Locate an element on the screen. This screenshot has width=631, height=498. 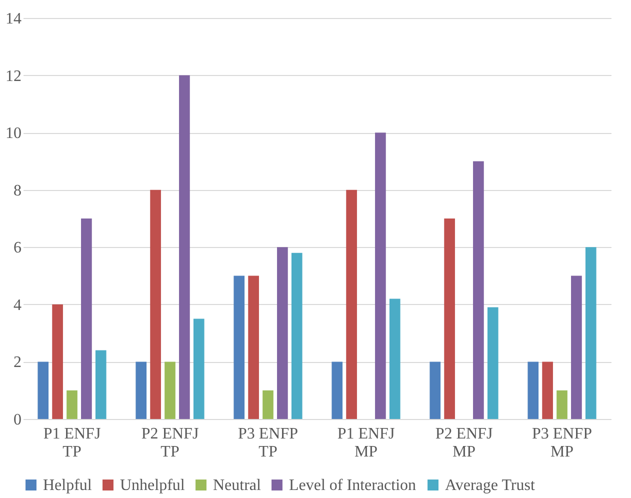
y-tick-label: 6 is located at coordinates (18, 248).